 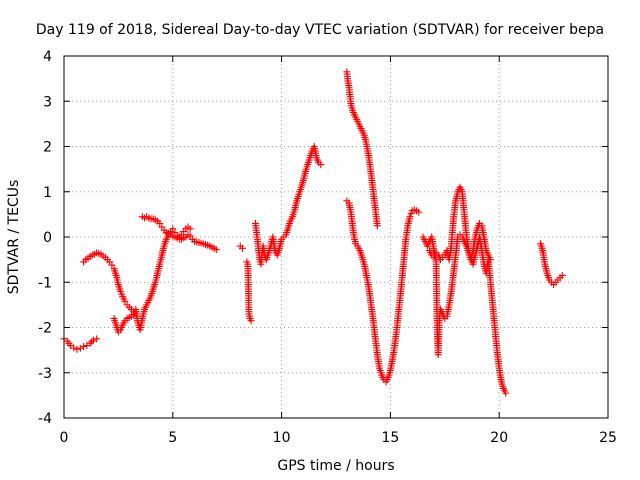 I want to click on x-axis-label: GPS time / hours, so click(x=335, y=466).